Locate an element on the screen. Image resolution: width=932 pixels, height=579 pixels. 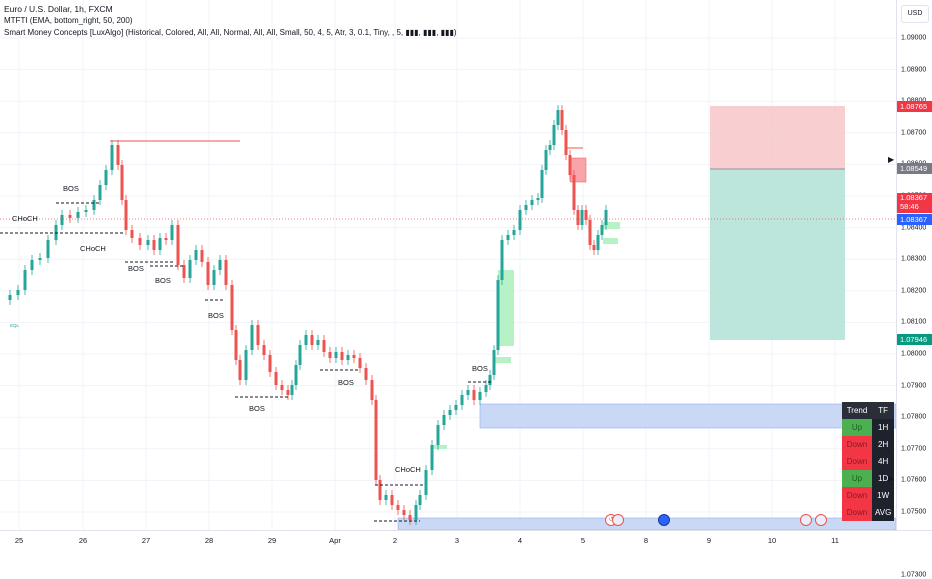
time-tick-label: 3 is located at coordinates (457, 540).